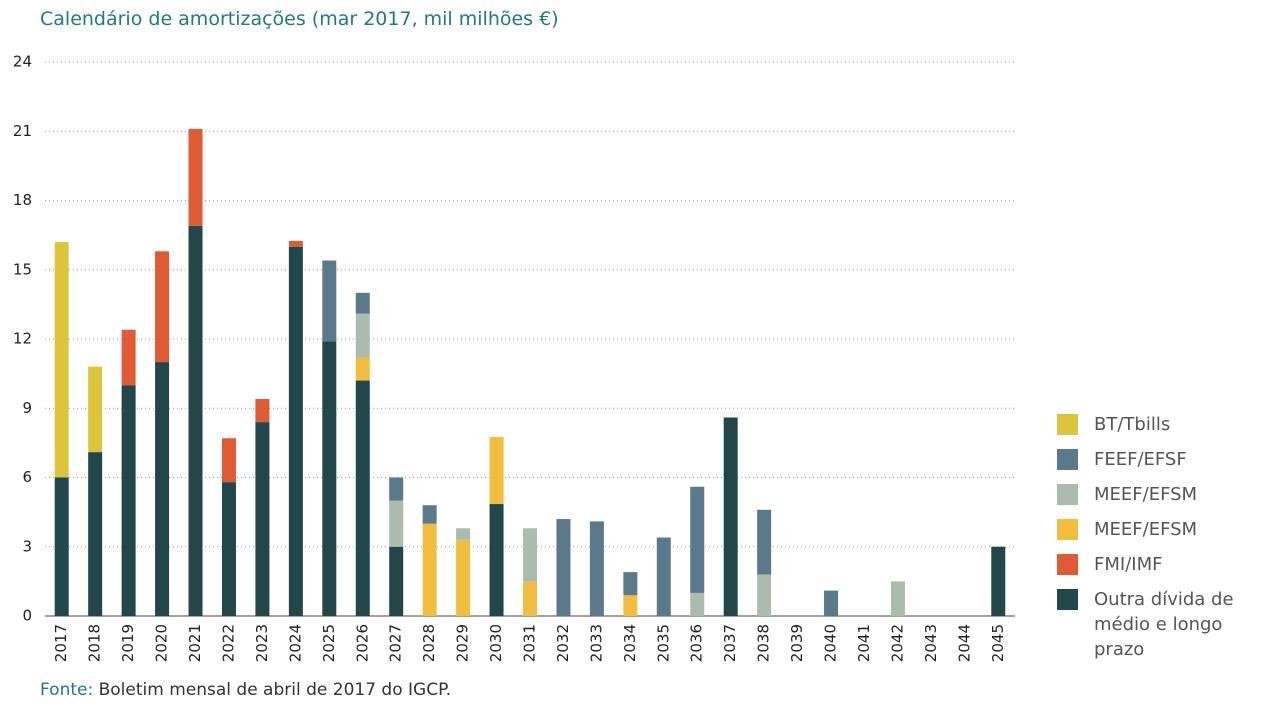 This screenshot has width=1270, height=720. What do you see at coordinates (563, 643) in the screenshot?
I see `x-tick-label: 2032` at bounding box center [563, 643].